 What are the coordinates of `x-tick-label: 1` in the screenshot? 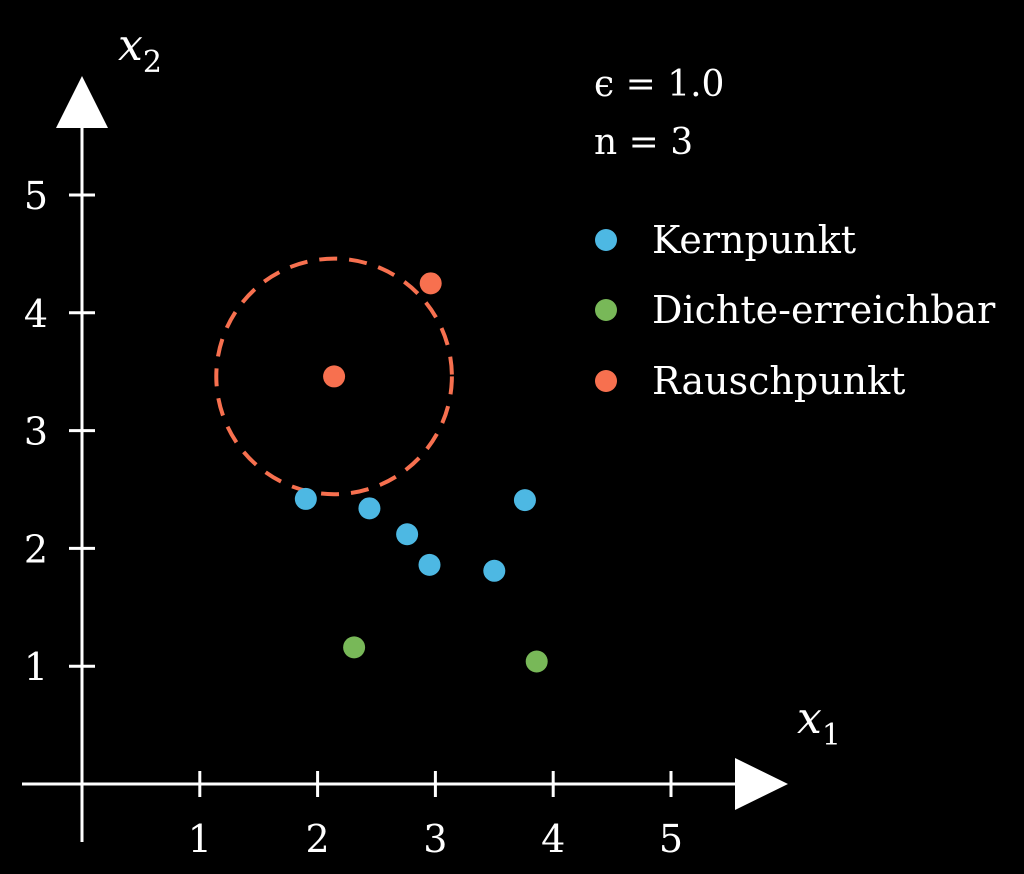 It's located at (200, 839).